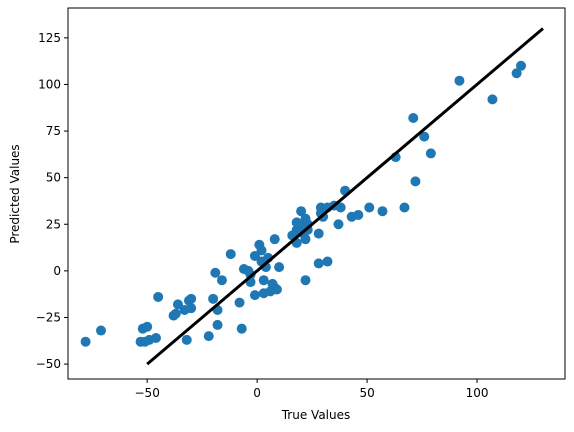  I want to click on y-tick-label: 50, so click(53, 178).